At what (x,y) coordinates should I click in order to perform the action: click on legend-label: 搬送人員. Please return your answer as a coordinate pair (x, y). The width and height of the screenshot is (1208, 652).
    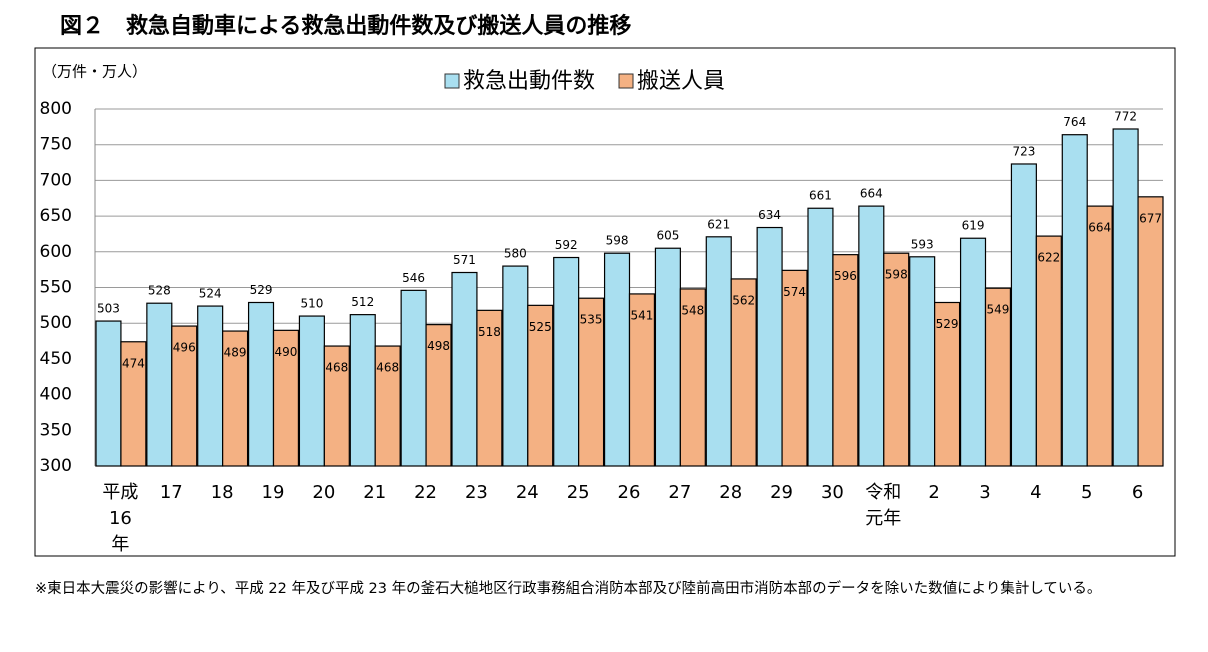
    Looking at the image, I should click on (681, 81).